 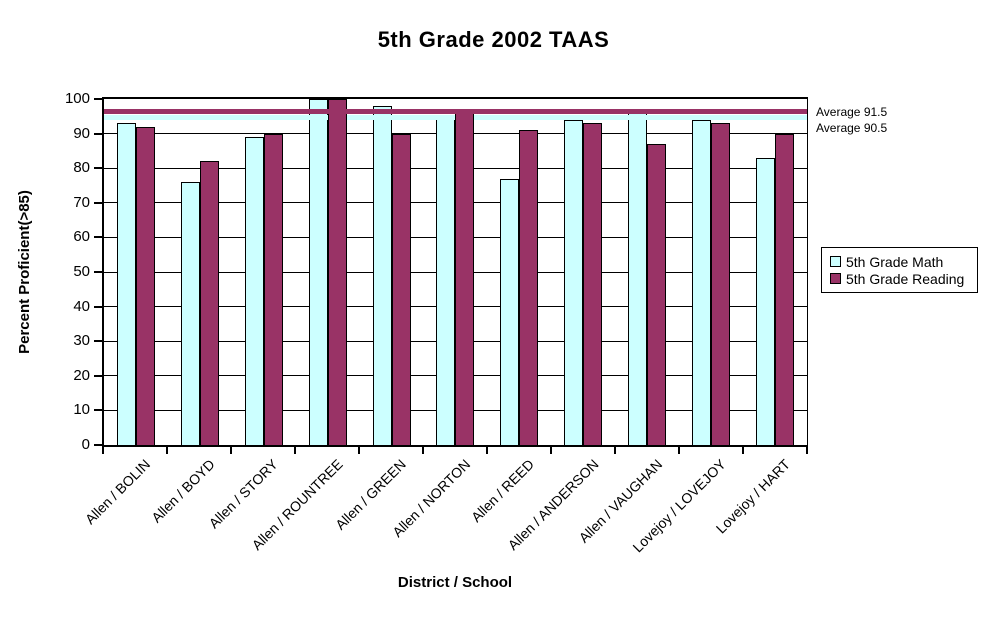 What do you see at coordinates (182, 491) in the screenshot?
I see `x-category-label-1: Allen / BOYD` at bounding box center [182, 491].